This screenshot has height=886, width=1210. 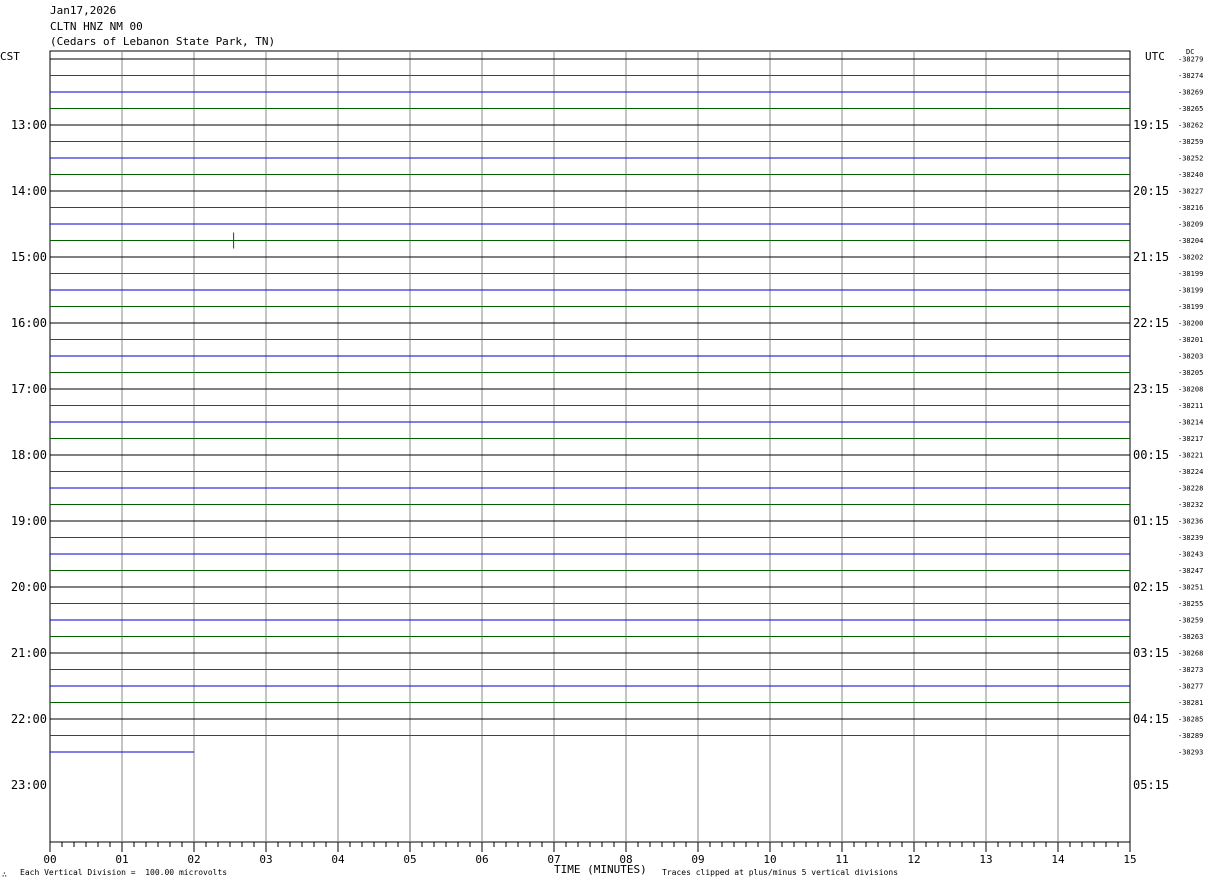 What do you see at coordinates (1190, 225) in the screenshot?
I see `dc-offset-label: -38209` at bounding box center [1190, 225].